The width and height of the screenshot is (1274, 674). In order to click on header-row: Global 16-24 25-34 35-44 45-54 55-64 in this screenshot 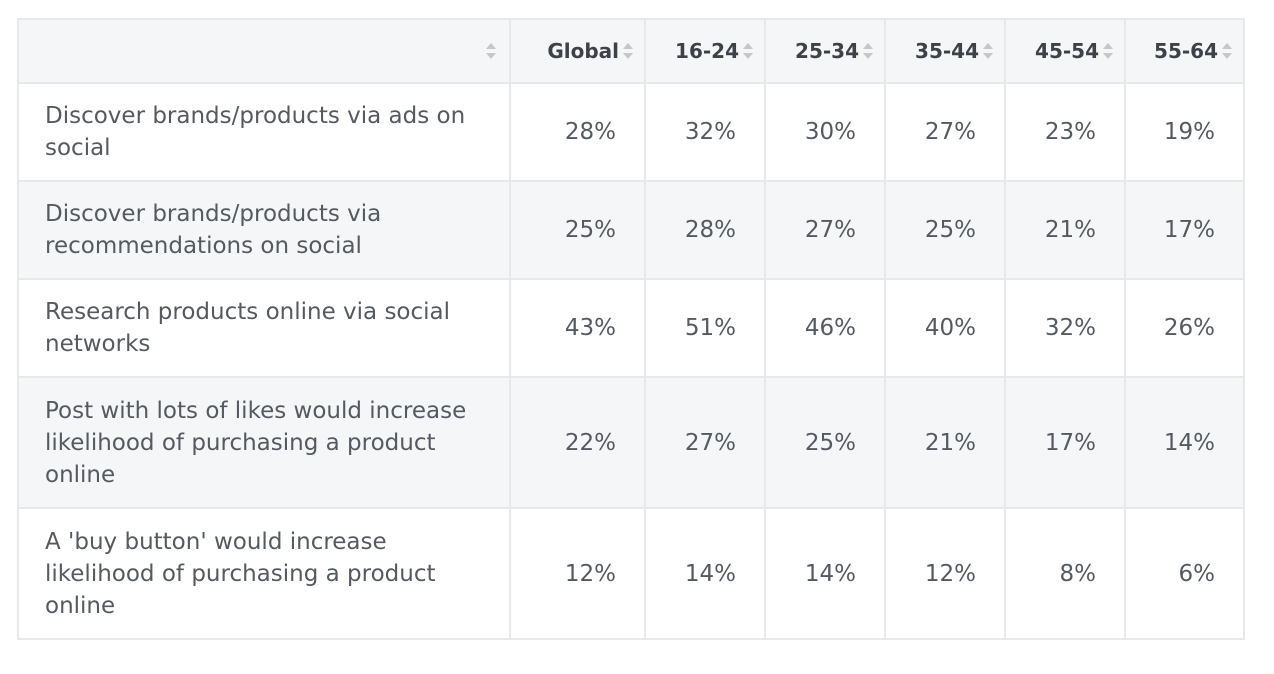, I will do `click(631, 51)`.